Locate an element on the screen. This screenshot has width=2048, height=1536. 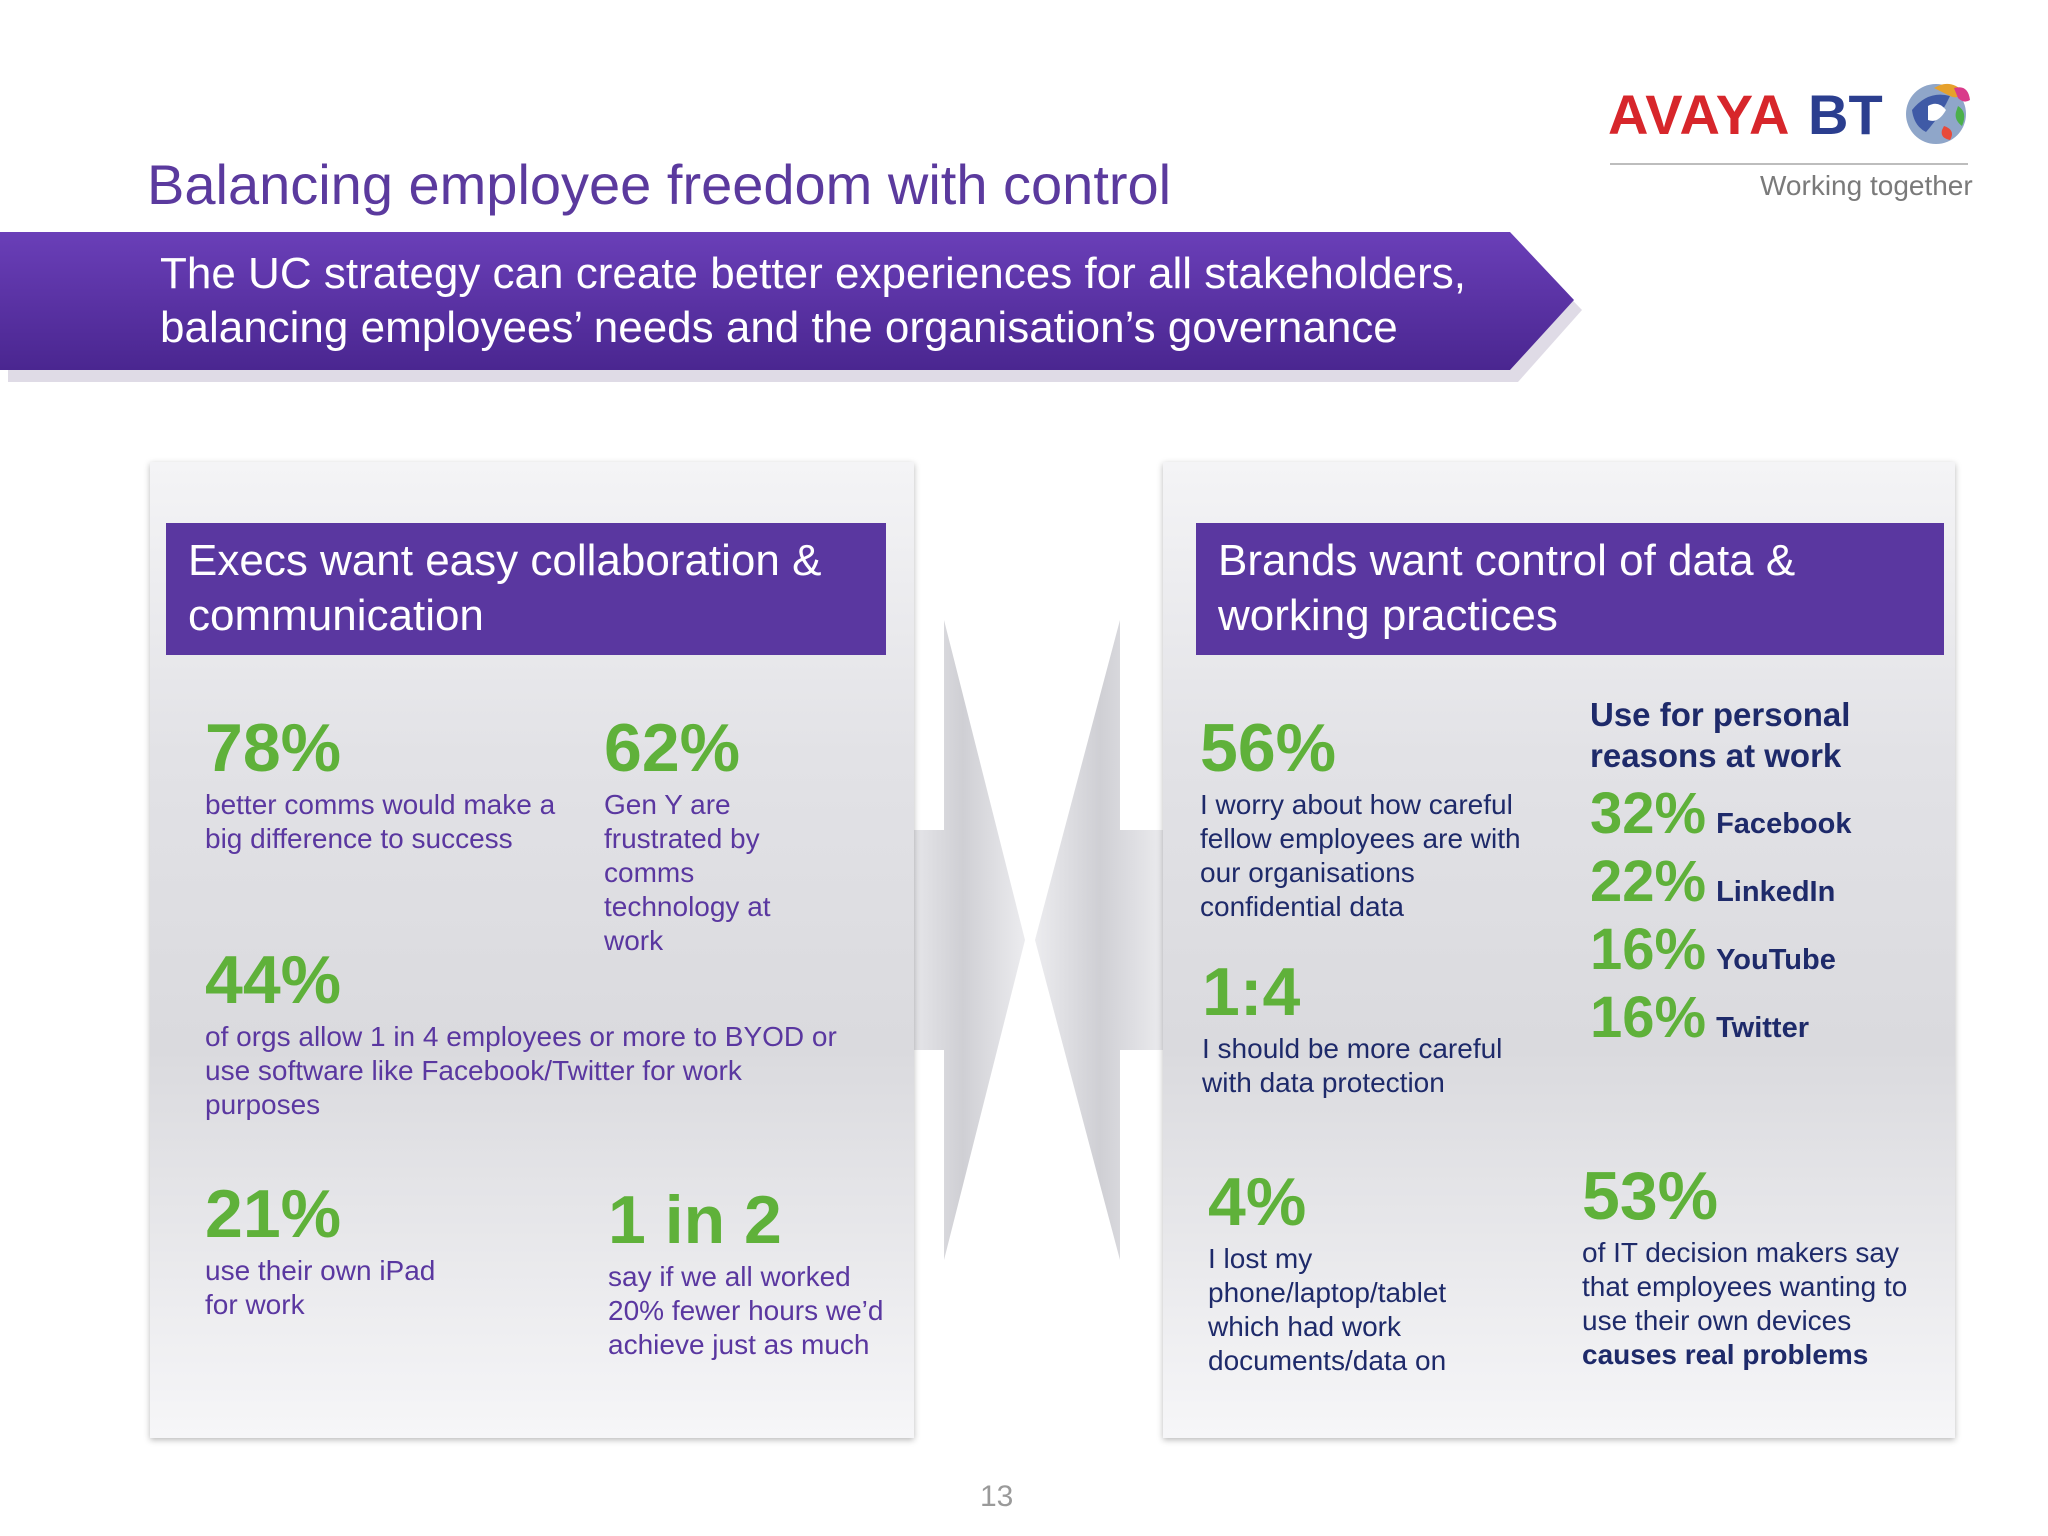
stat-text: use their own iPad for work is located at coordinates (320, 1287).